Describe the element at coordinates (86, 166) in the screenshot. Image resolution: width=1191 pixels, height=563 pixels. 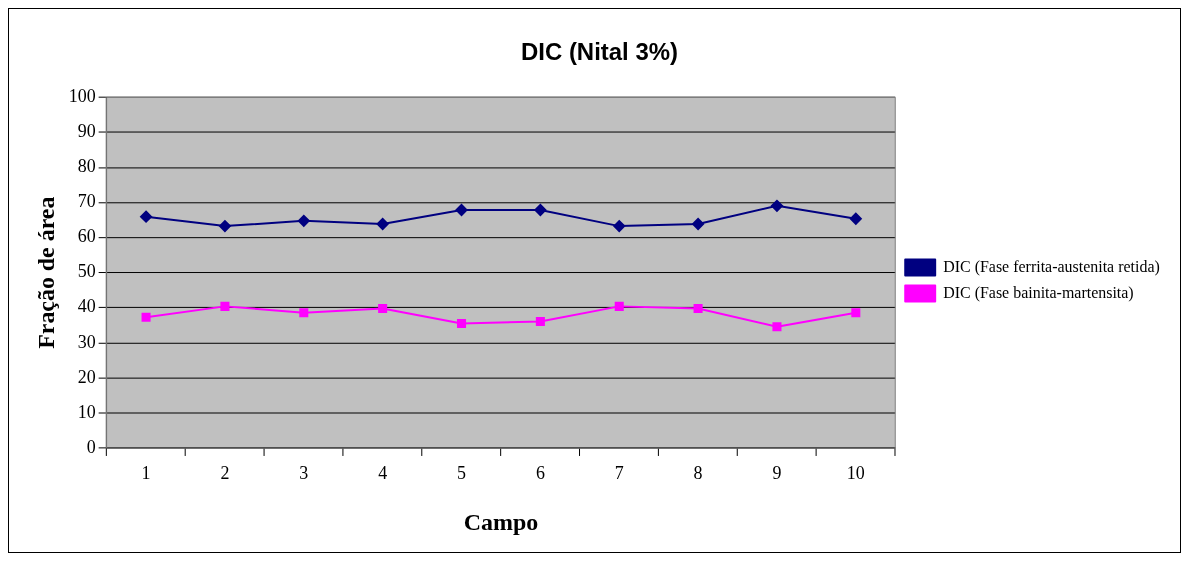
I see `y-tick-label: 80` at that location.